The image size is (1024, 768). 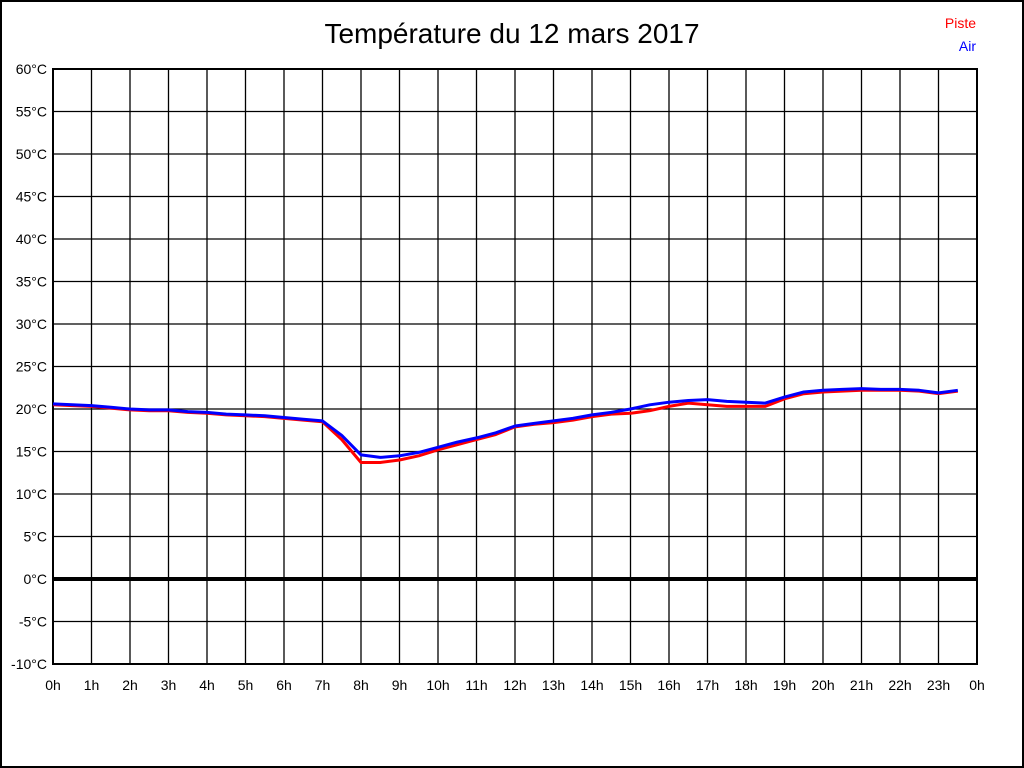 I want to click on x-tick-label: 6h, so click(x=284, y=685).